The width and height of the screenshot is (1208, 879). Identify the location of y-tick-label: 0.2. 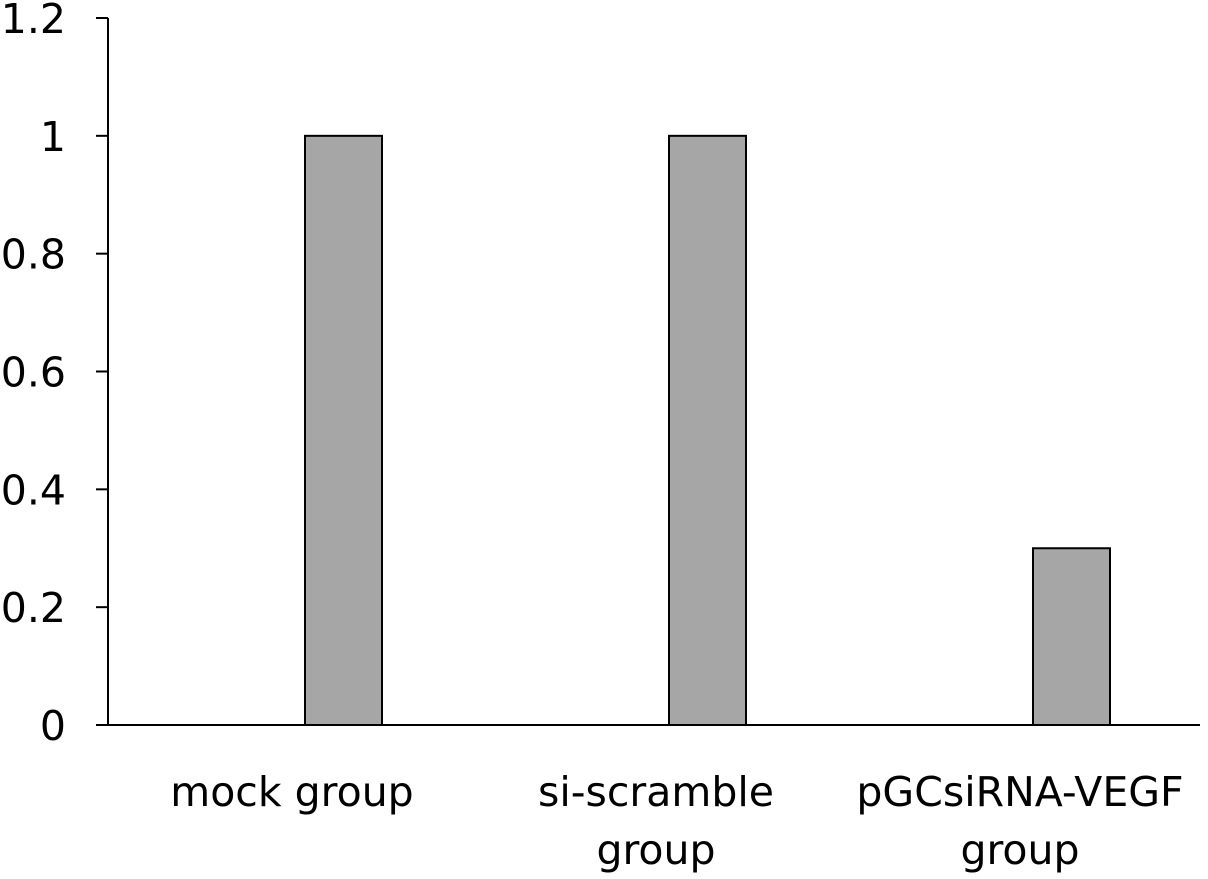
(33, 608).